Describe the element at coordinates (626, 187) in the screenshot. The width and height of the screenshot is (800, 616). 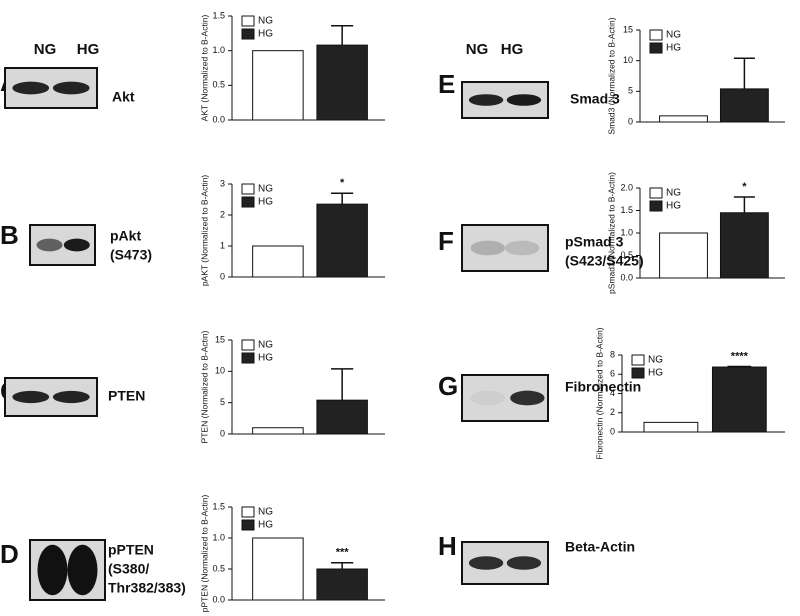
I see `y-tick-label: 2.0` at that location.